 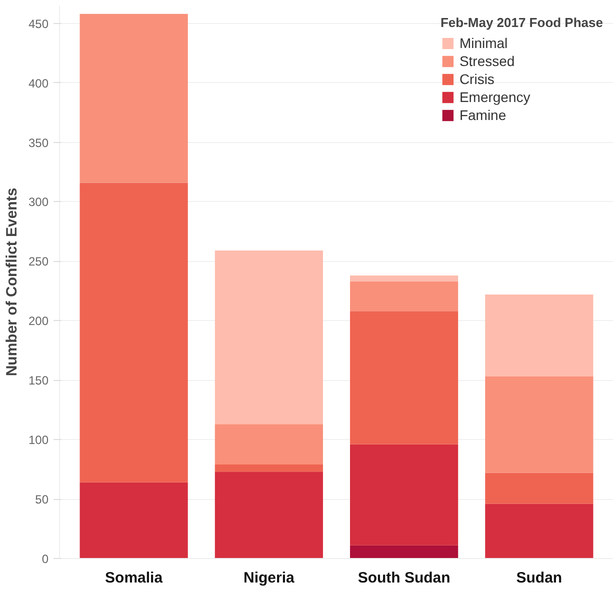 I want to click on y-tick-label: 400, so click(x=38, y=83).